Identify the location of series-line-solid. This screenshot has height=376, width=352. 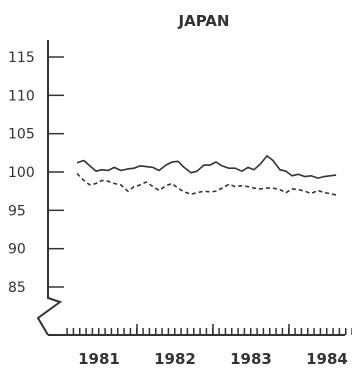
(206, 167).